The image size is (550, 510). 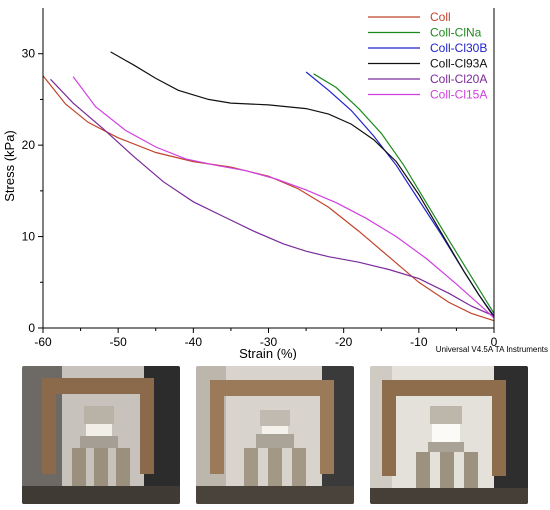 What do you see at coordinates (268, 353) in the screenshot?
I see `x-axis-label: Strain (%)` at bounding box center [268, 353].